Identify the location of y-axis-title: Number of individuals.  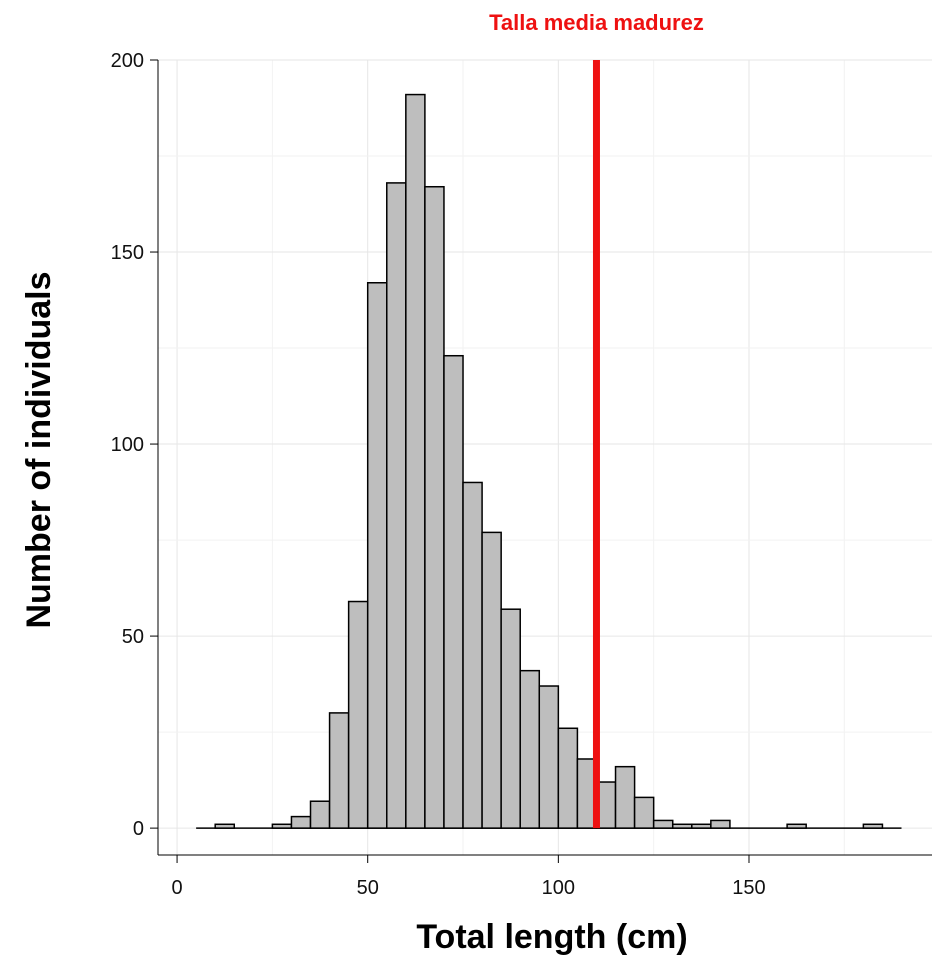
(39, 449).